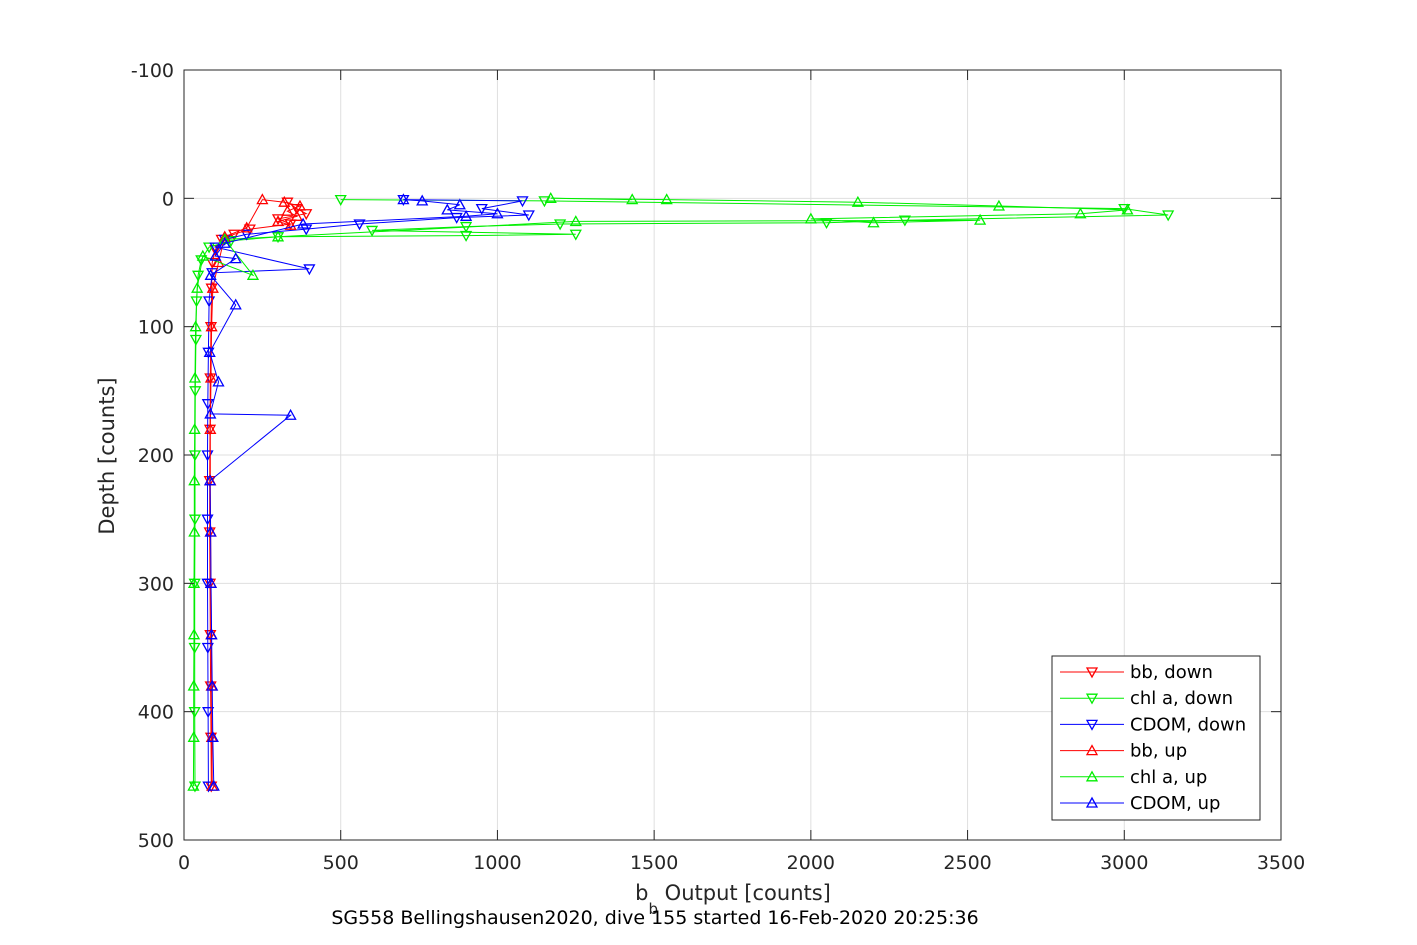 This screenshot has height=945, width=1417. Describe the element at coordinates (168, 199) in the screenshot. I see `y-tick-label: 0` at that location.